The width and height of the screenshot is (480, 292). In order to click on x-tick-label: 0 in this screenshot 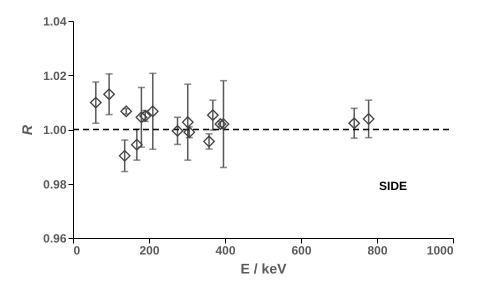, I will do `click(77, 251)`.